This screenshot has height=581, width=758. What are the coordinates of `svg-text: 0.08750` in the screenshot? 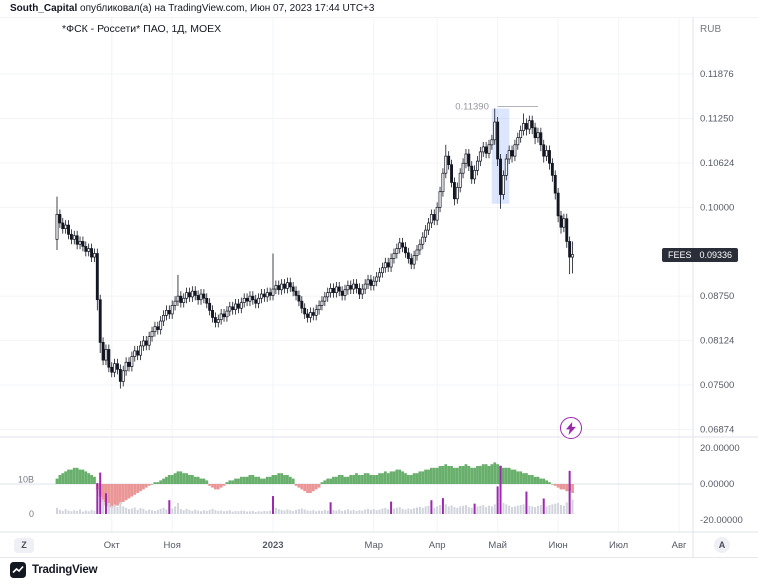 It's located at (717, 296).